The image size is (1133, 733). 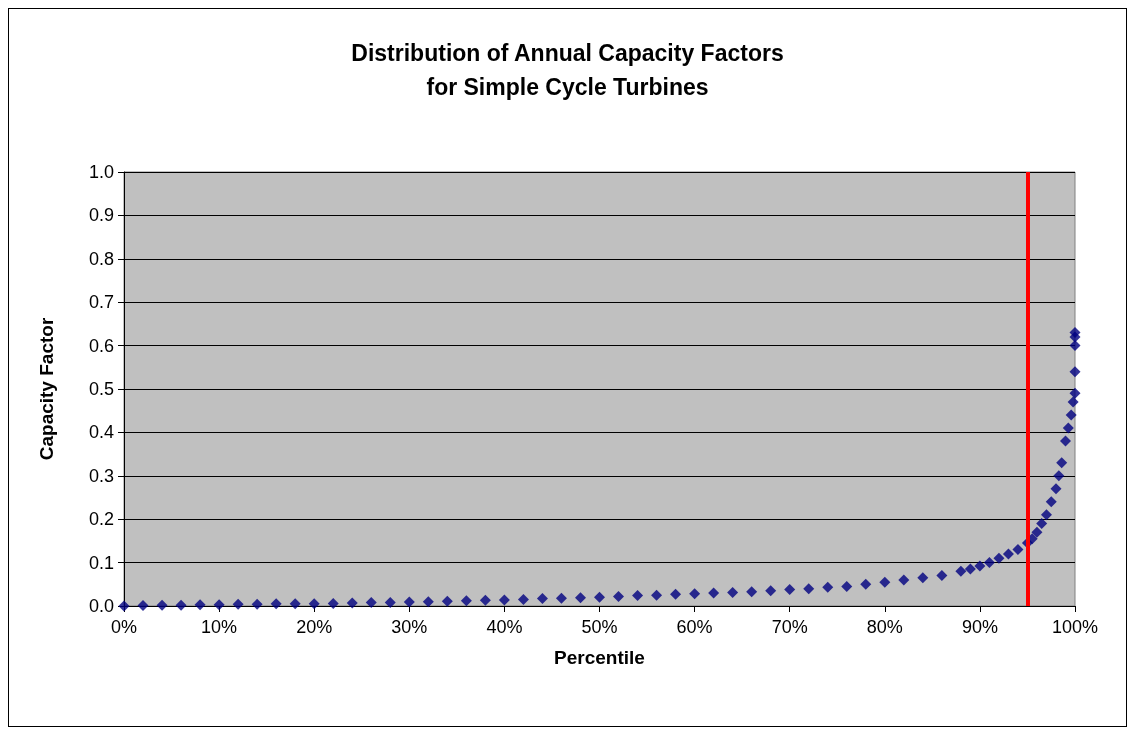 What do you see at coordinates (884, 627) in the screenshot?
I see `x-tick-label: 80%` at bounding box center [884, 627].